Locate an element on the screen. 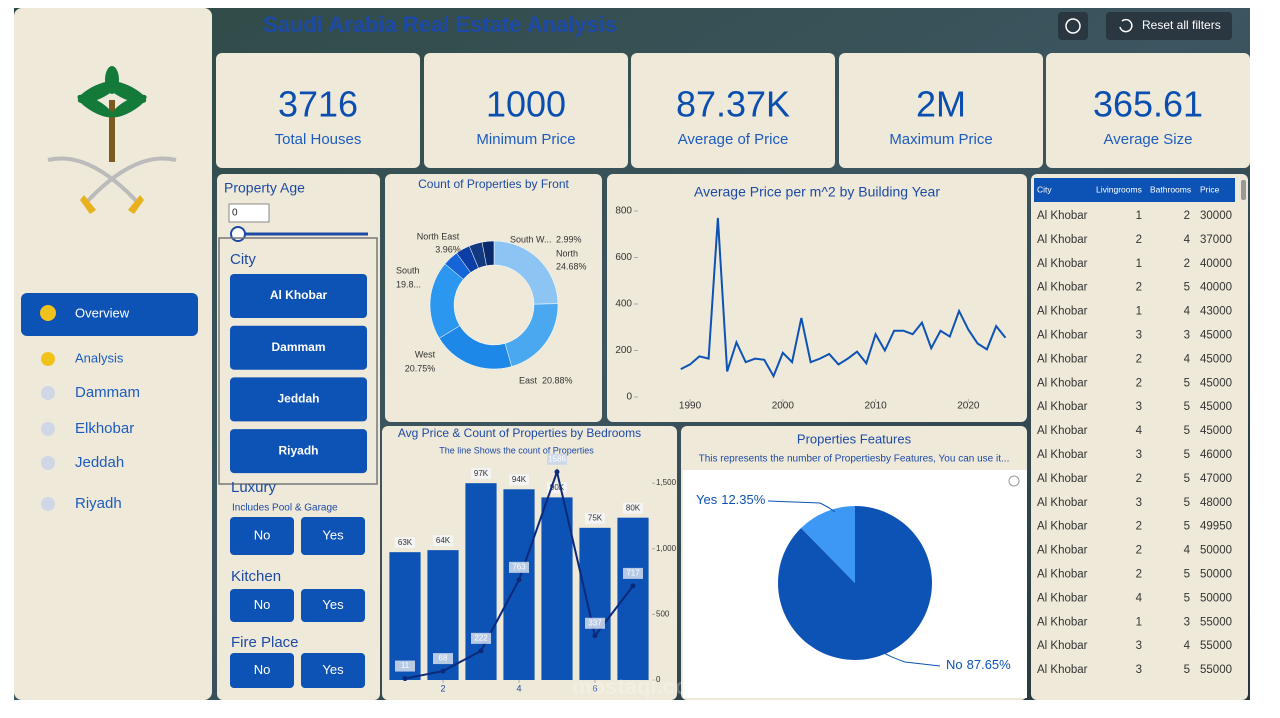  range-value: 0 is located at coordinates (235, 213).